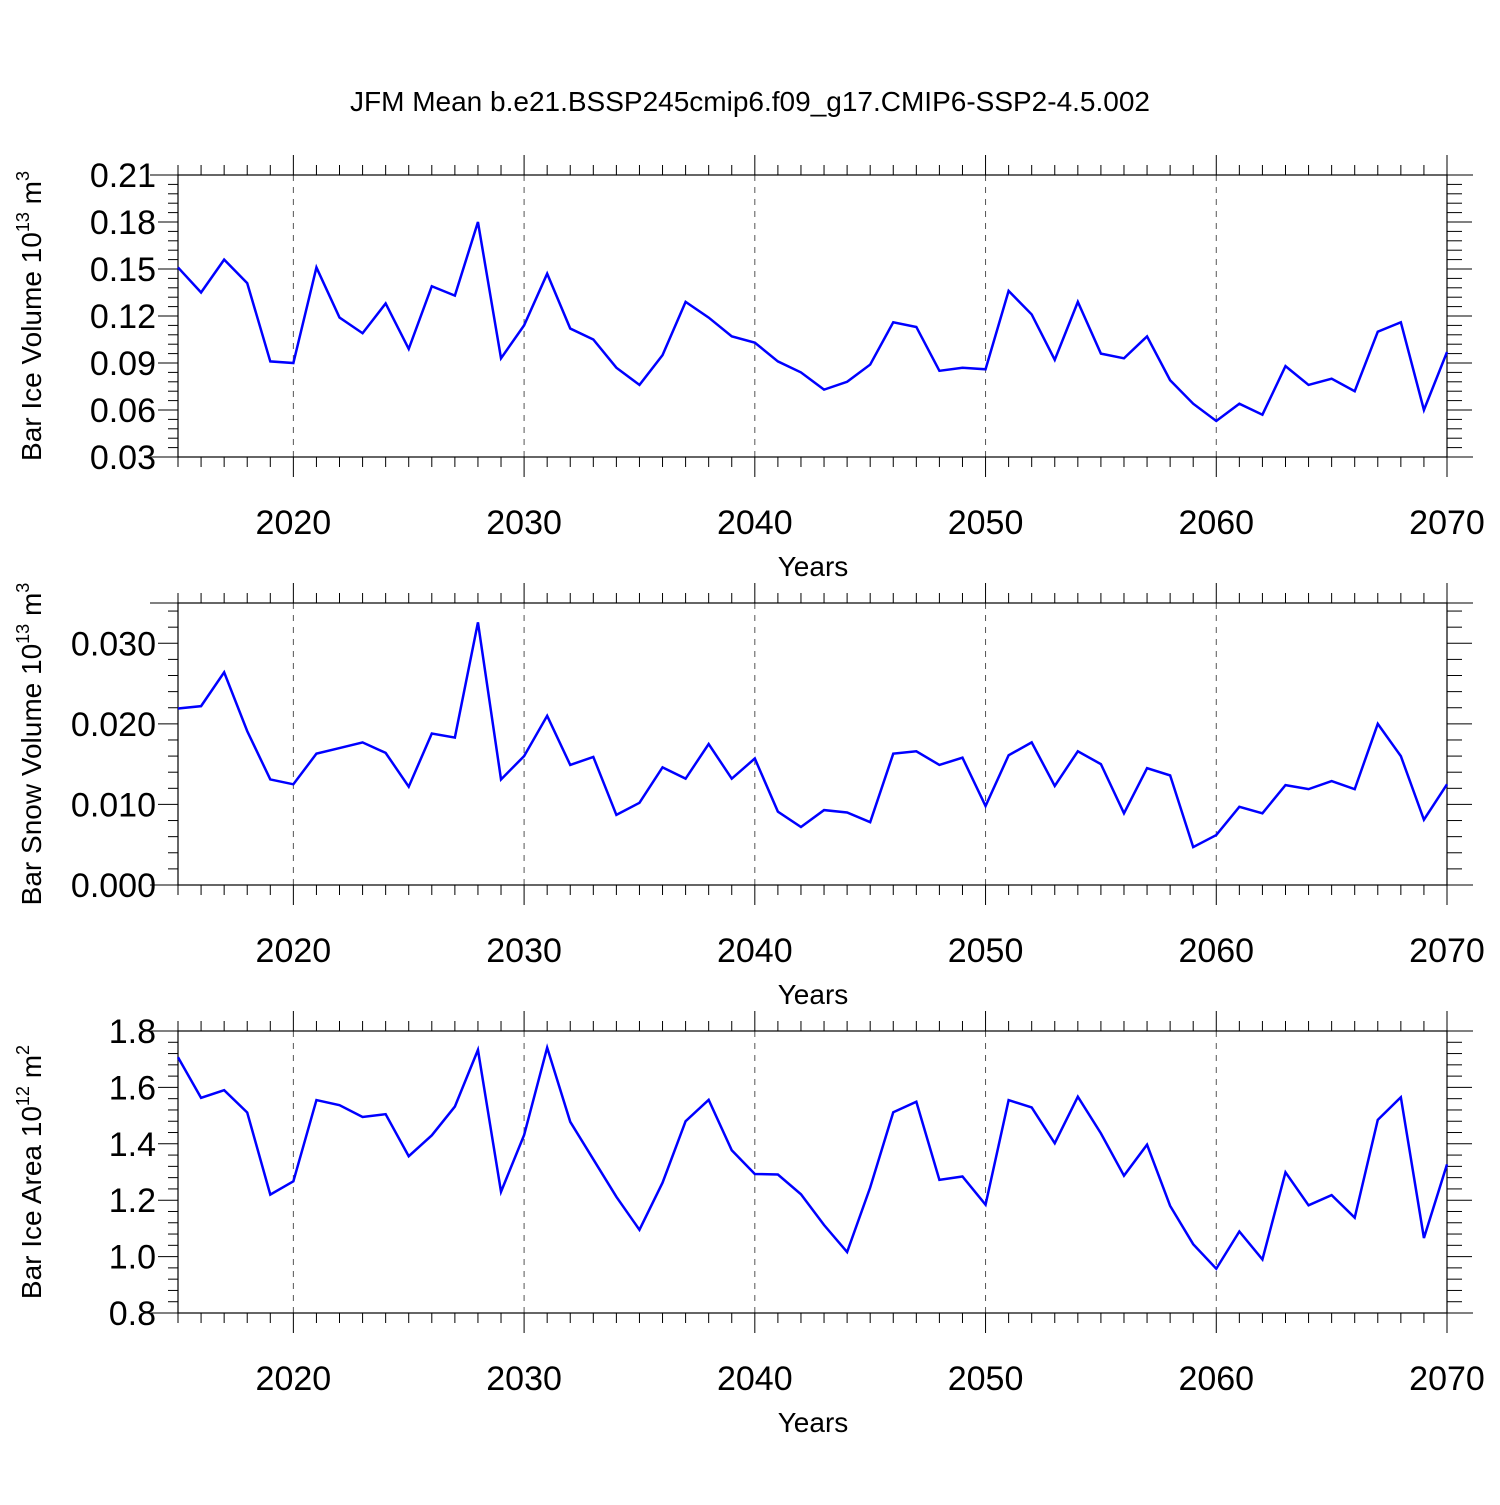 This screenshot has height=1505, width=1500. What do you see at coordinates (132, 1258) in the screenshot?
I see `y-tick-label: 1.0` at bounding box center [132, 1258].